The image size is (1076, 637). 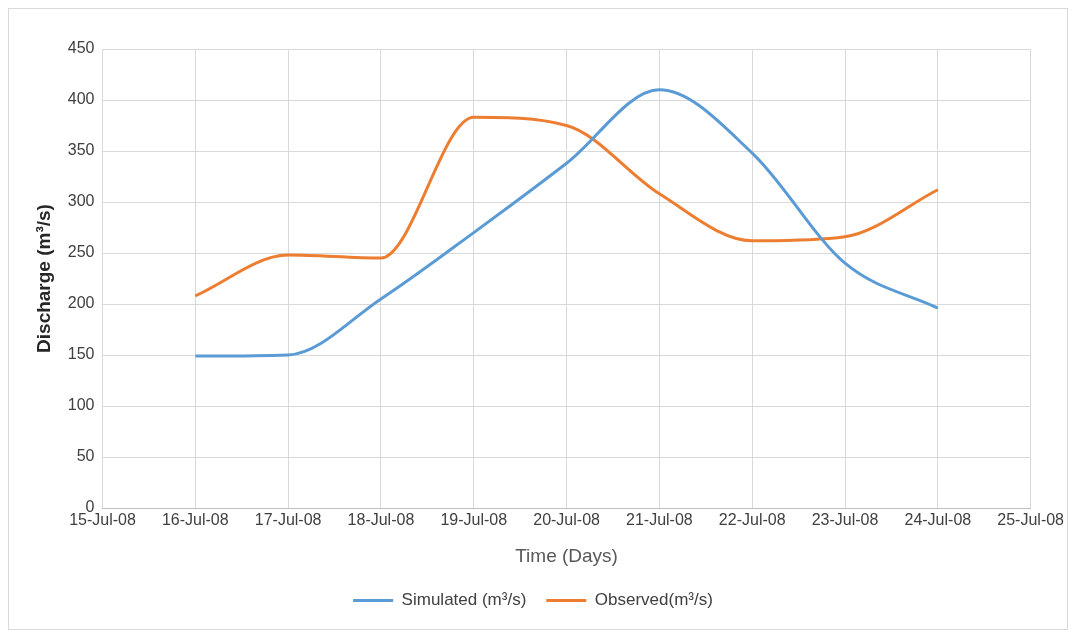 I want to click on y-tick-label: 150, so click(x=81, y=354).